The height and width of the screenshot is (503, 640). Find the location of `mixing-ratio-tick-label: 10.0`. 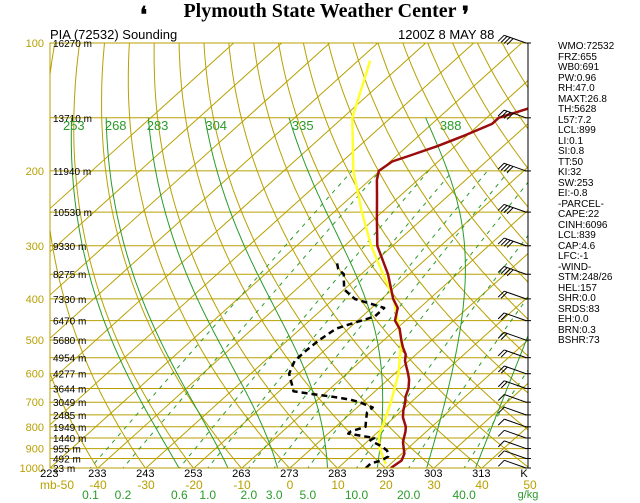

mixing-ratio-tick-label: 10.0 is located at coordinates (357, 495).